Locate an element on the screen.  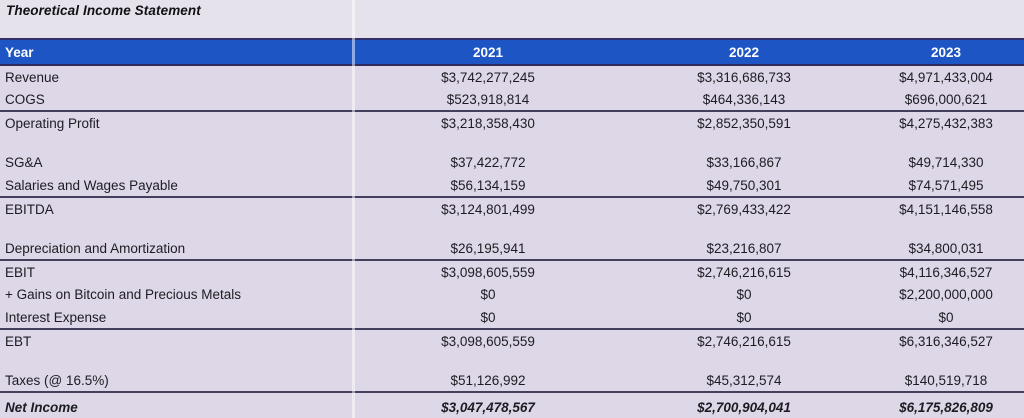
value-cell-2023: $4,116,346,527 is located at coordinates (946, 272).